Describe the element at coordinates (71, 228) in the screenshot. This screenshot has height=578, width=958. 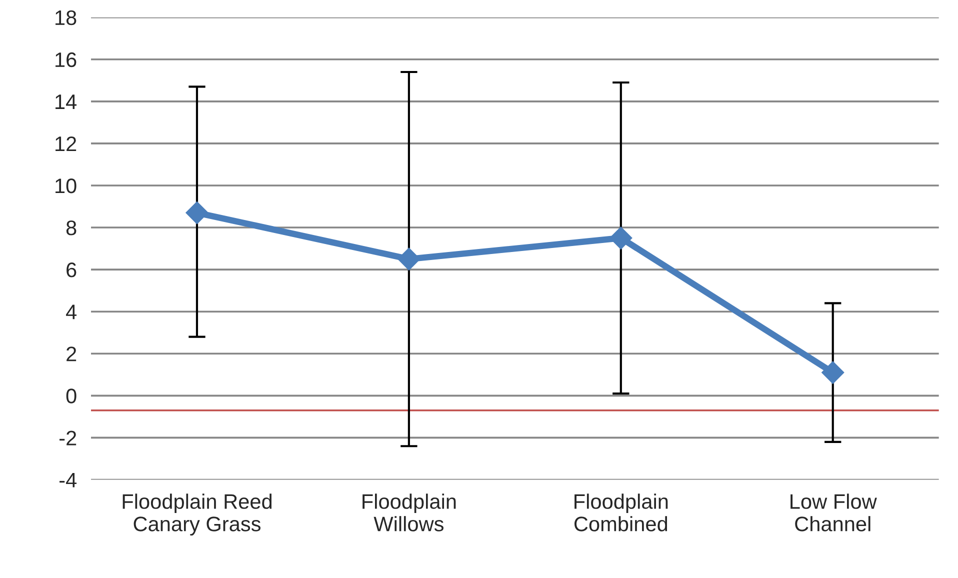
I see `y-tick-label: 8` at that location.